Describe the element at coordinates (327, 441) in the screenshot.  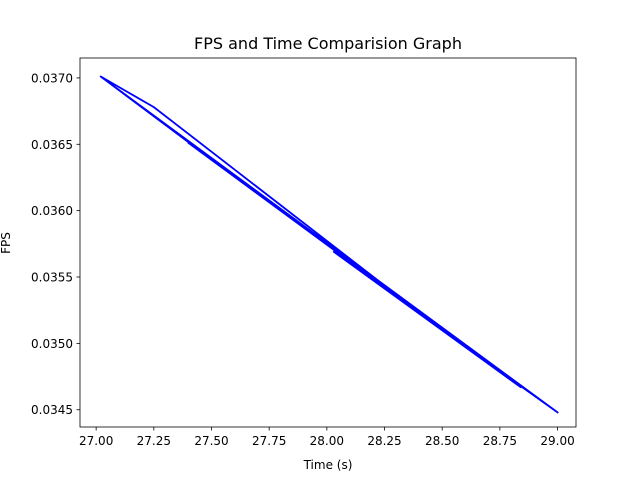
I see `x-tick-label: 28.00` at that location.